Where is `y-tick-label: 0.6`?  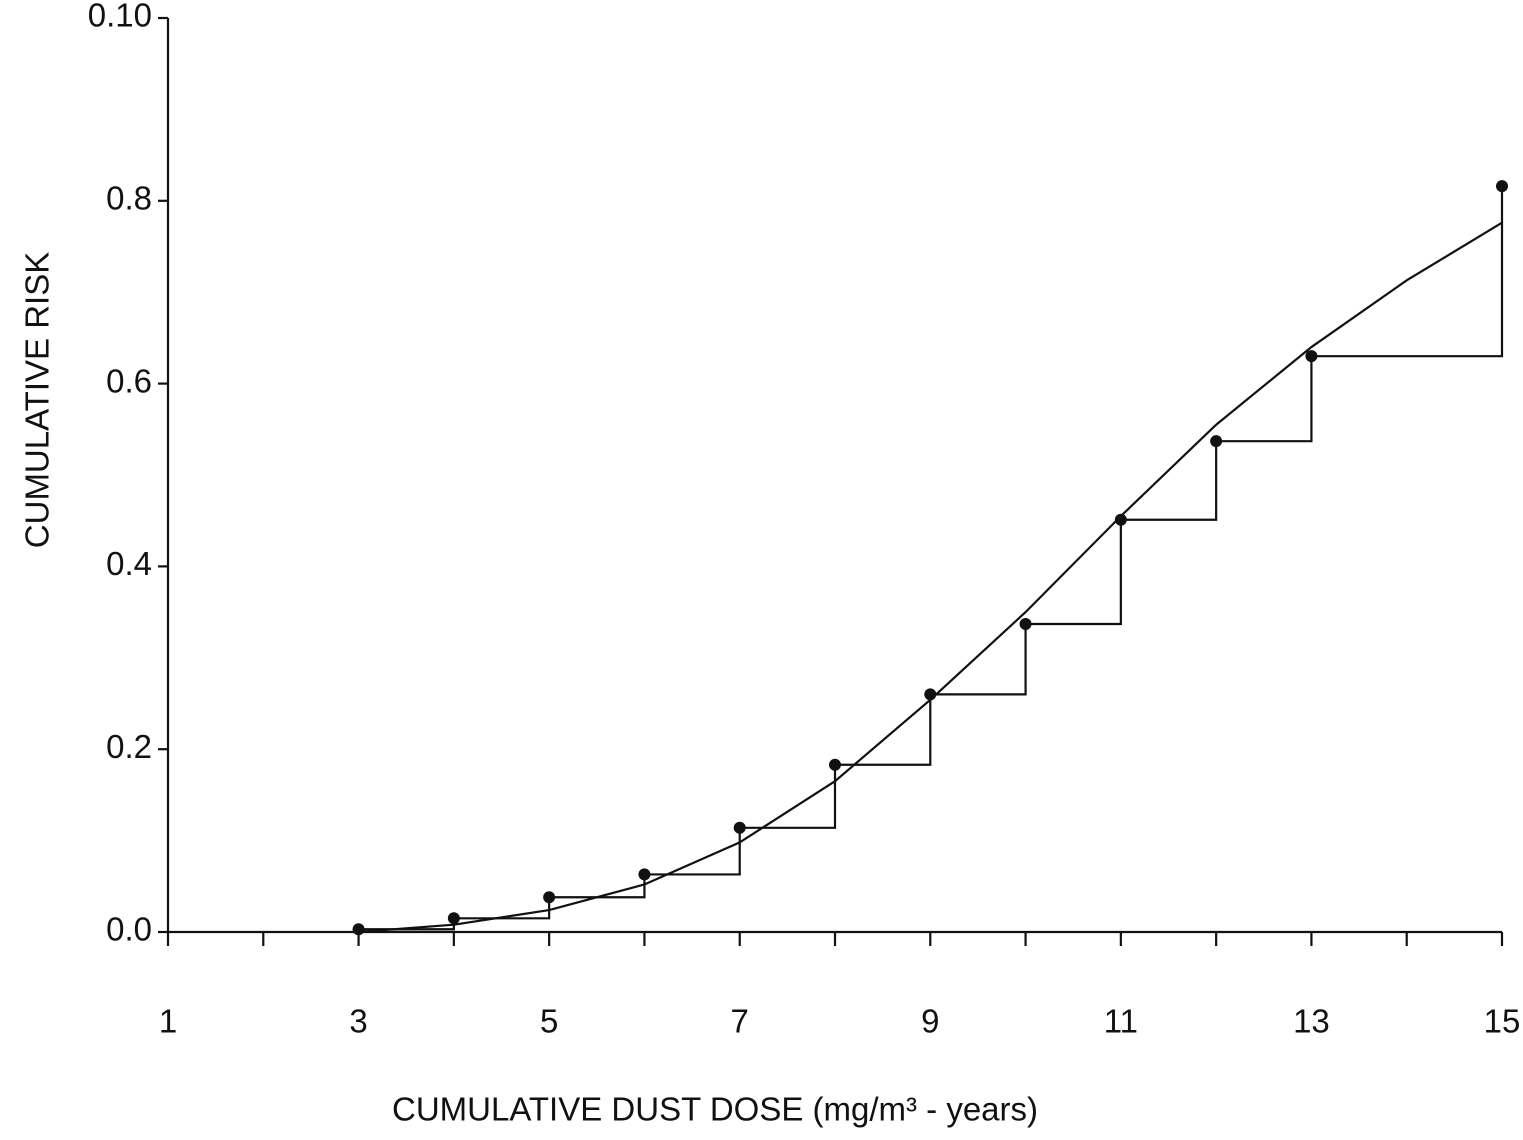
y-tick-label: 0.6 is located at coordinates (129, 380).